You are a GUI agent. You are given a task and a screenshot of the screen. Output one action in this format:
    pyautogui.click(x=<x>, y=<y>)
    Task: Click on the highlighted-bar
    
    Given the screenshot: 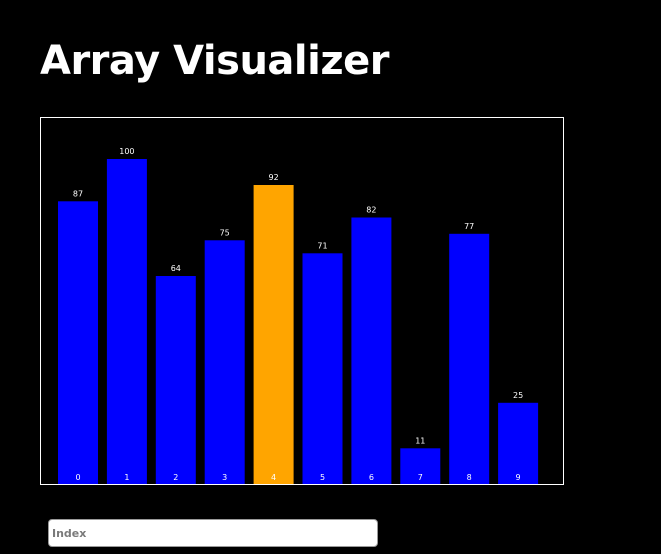 What is the action you would take?
    pyautogui.click(x=273, y=334)
    